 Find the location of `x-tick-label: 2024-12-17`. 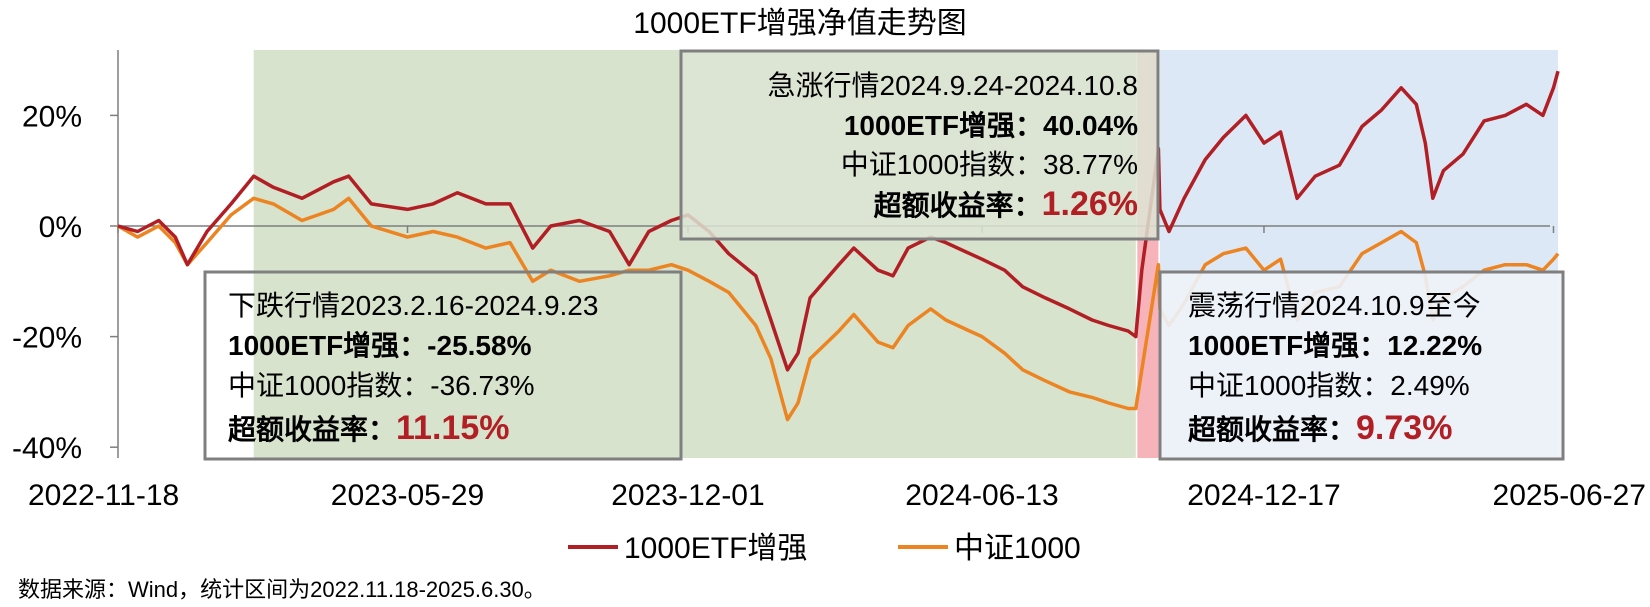

x-tick-label: 2024-12-17 is located at coordinates (1263, 495).